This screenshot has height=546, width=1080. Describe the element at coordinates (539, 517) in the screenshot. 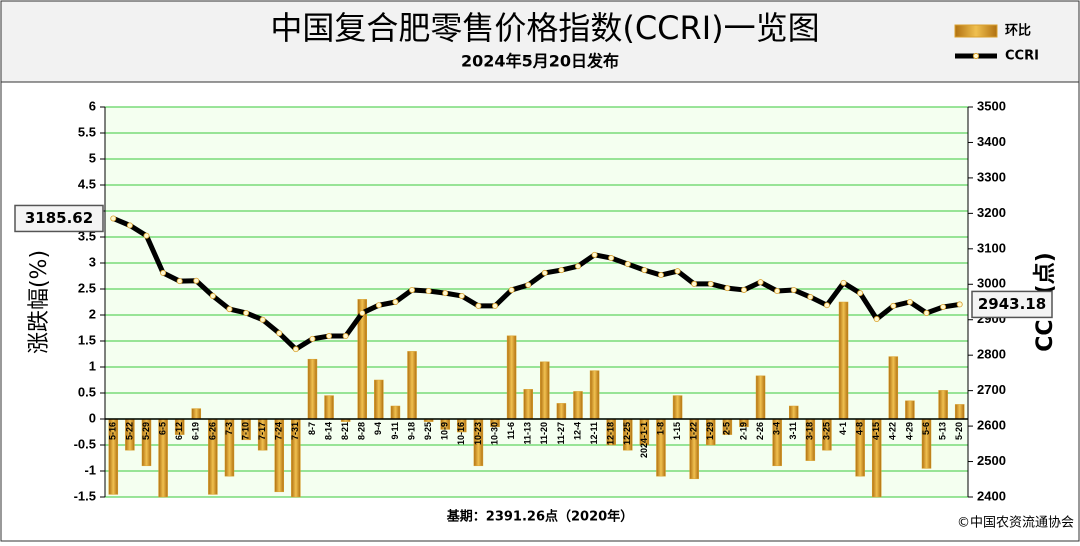

I see `base-note: 基期：2391.26点（2020年）` at that location.